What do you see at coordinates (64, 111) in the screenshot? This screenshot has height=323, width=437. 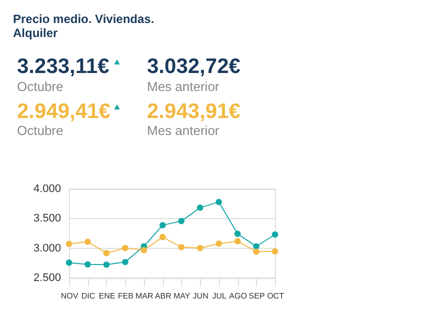 I see `text: 2.949,41€` at bounding box center [64, 111].